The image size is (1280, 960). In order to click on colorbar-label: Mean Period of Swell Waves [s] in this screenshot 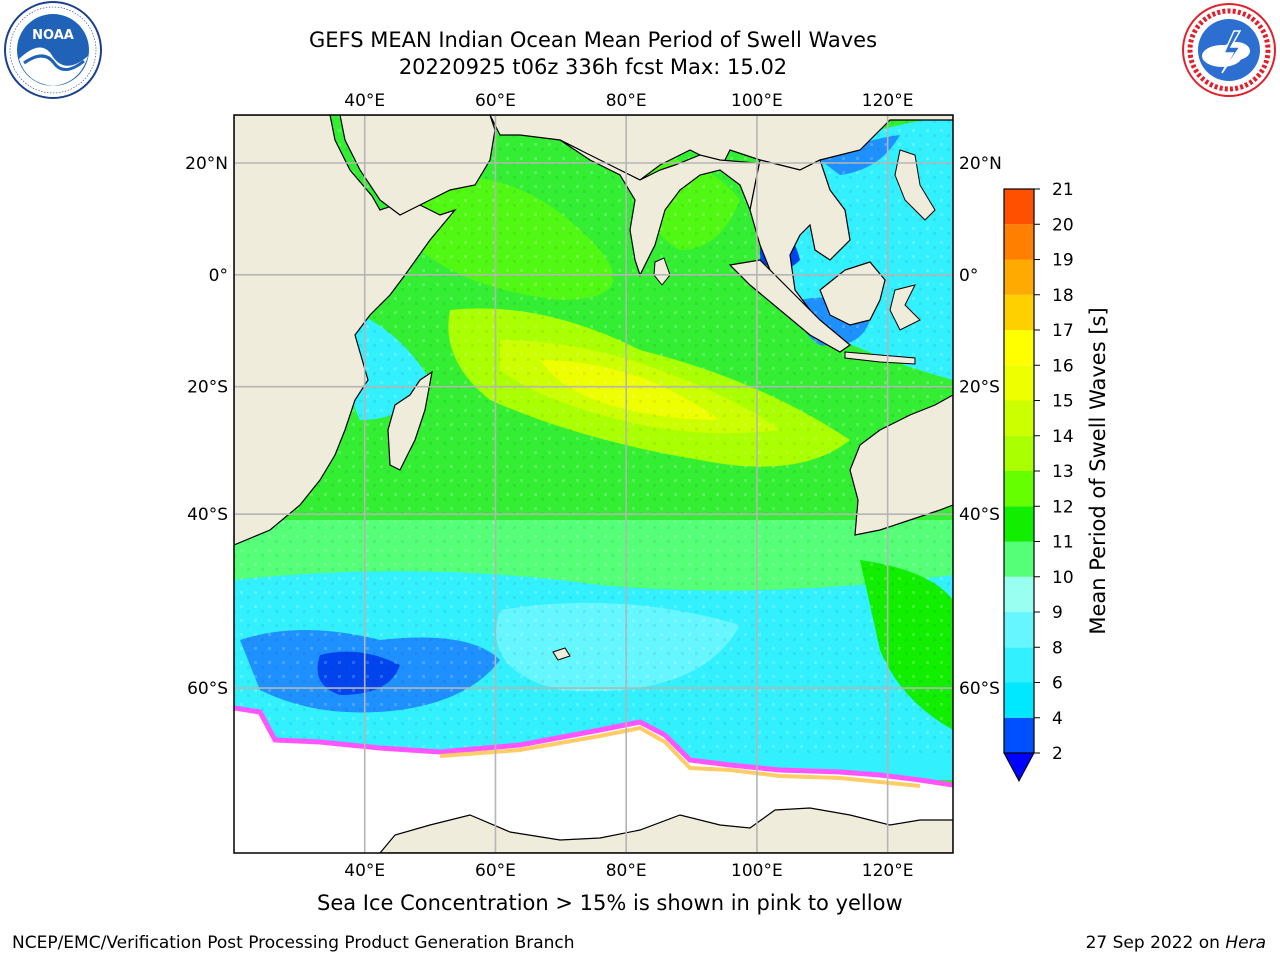, I will do `click(1098, 471)`.